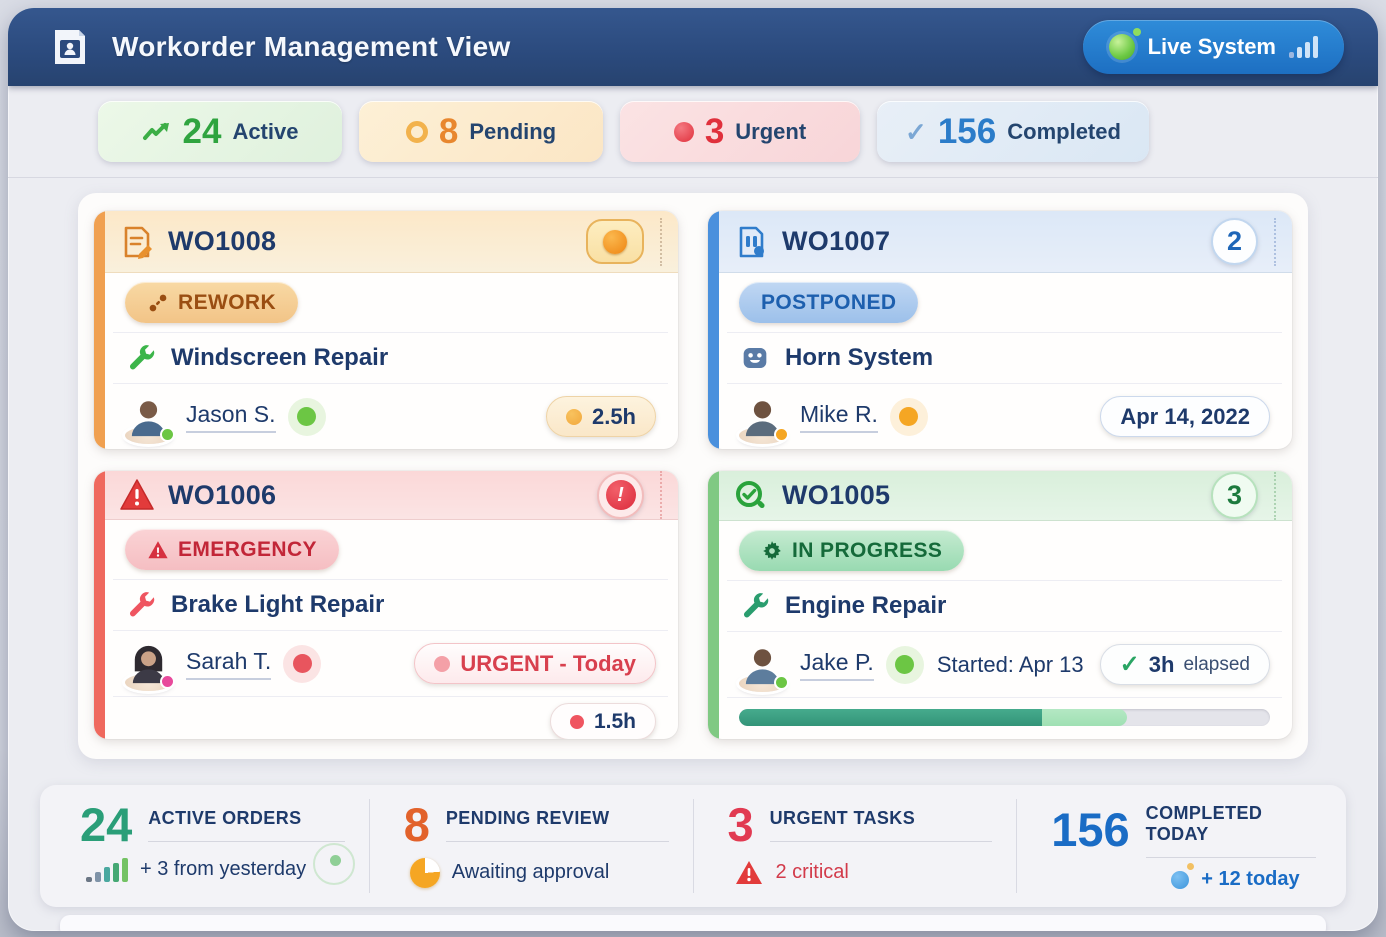  Describe the element at coordinates (866, 605) in the screenshot. I see `task-name: Engine Repair` at that location.